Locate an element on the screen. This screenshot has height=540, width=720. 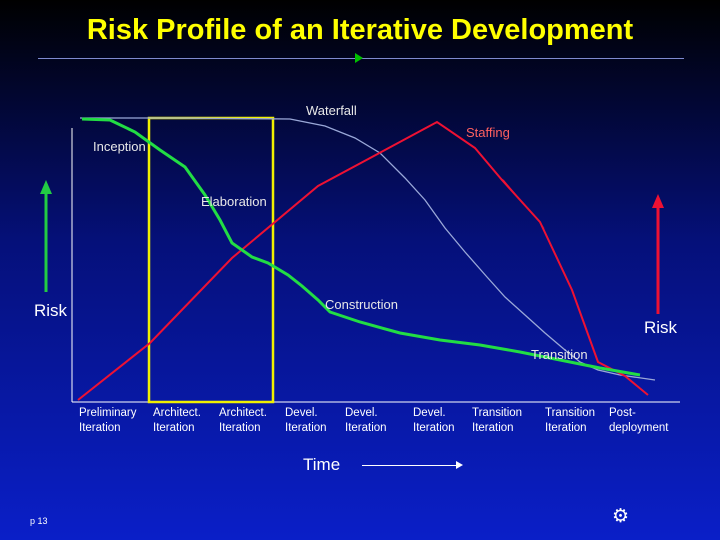
architecture-highlight-box is located at coordinates (211, 260).